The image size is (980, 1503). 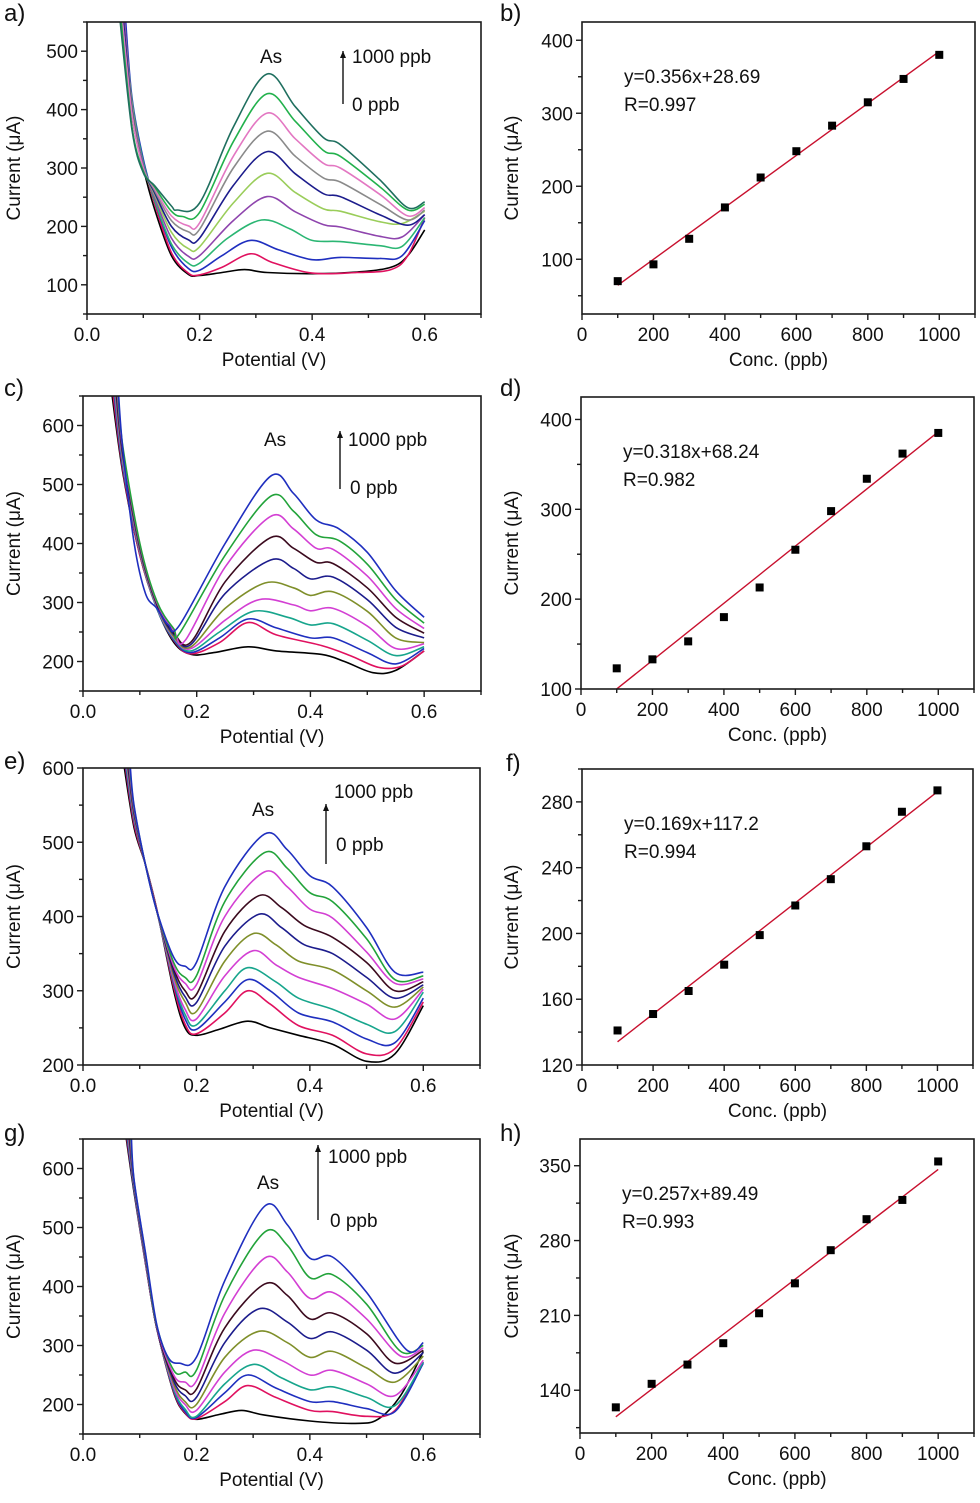 I want to click on x-tick-label: 0, so click(x=582, y=1086).